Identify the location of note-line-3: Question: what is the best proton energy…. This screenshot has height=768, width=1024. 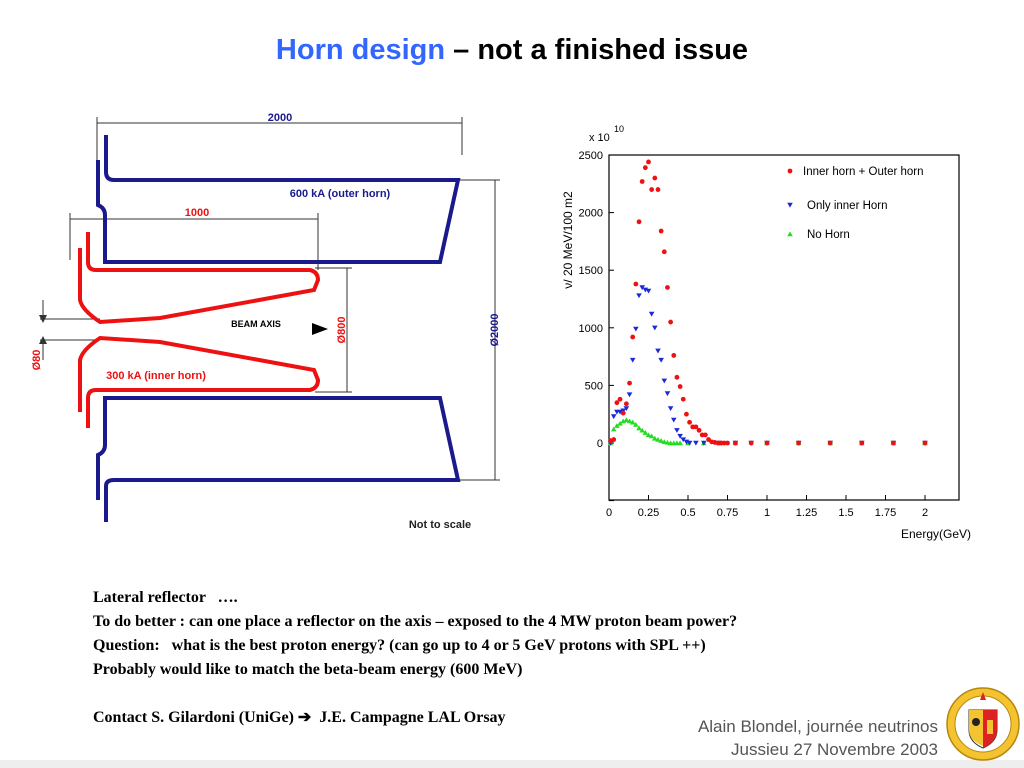
(399, 645).